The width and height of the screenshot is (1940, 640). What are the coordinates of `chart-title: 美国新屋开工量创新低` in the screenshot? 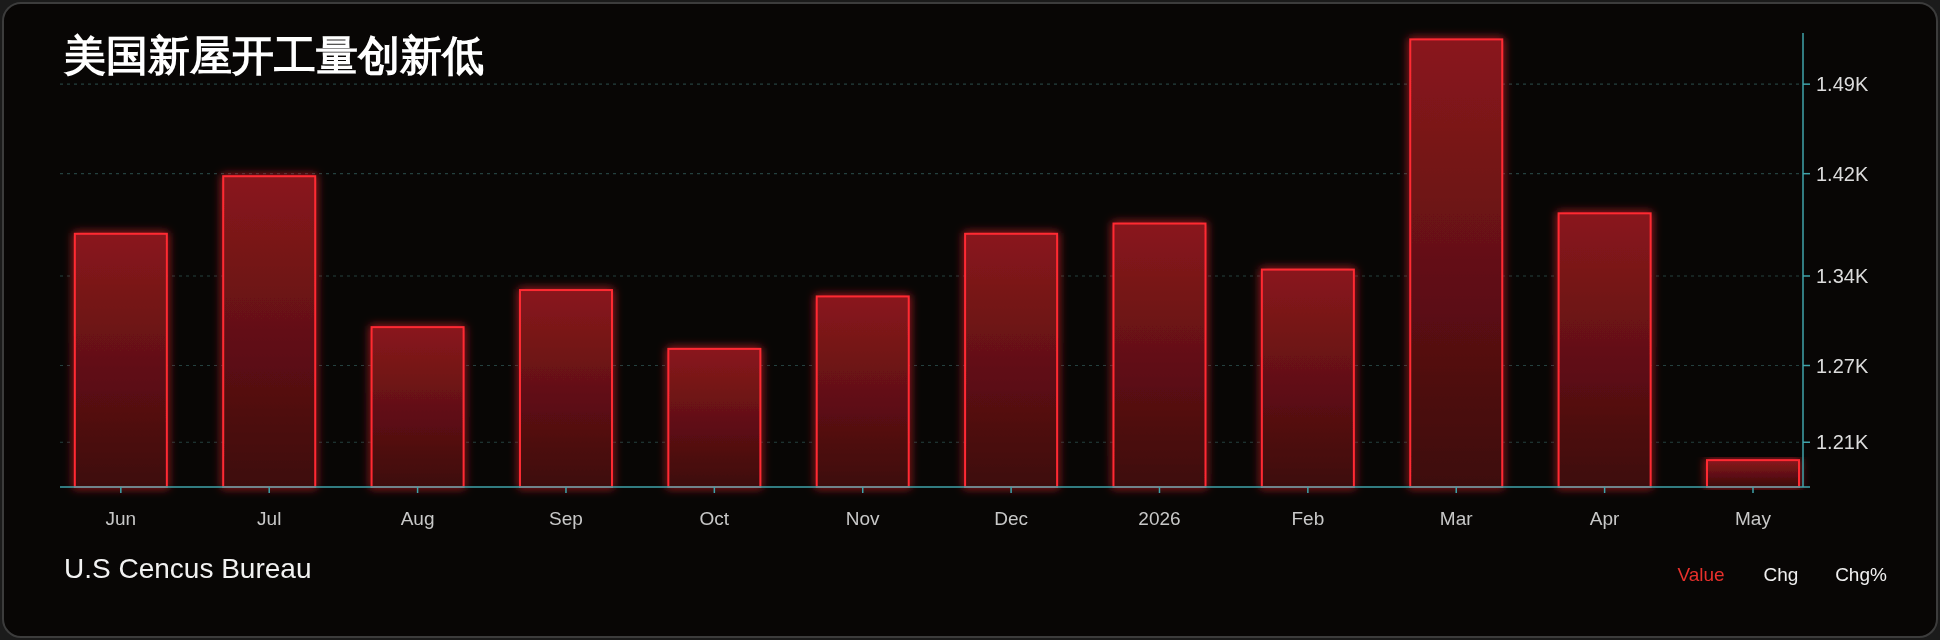 It's located at (273, 55).